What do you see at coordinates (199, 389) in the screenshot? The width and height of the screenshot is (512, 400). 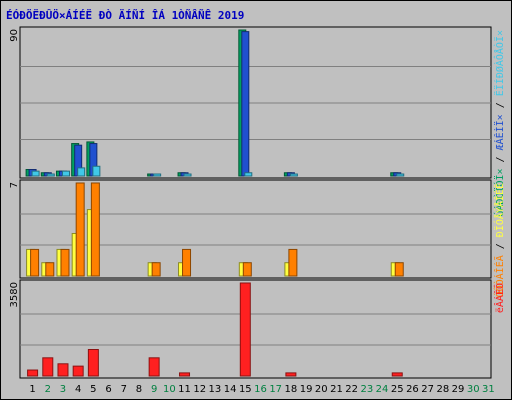 I see `x-label-day-12: 12` at bounding box center [199, 389].